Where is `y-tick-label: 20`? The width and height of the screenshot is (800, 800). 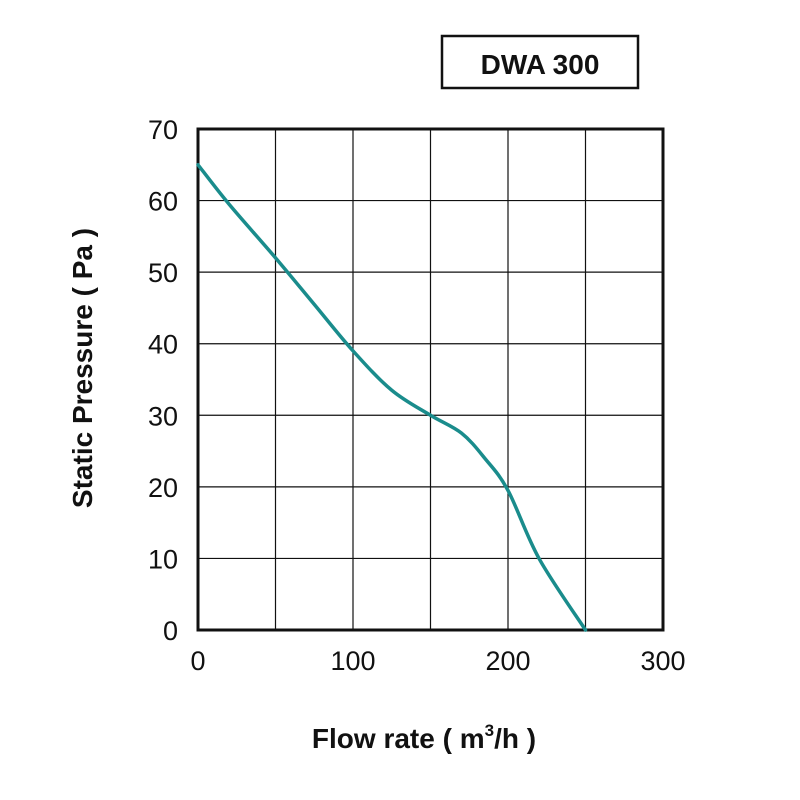 y-tick-label: 20 is located at coordinates (163, 488).